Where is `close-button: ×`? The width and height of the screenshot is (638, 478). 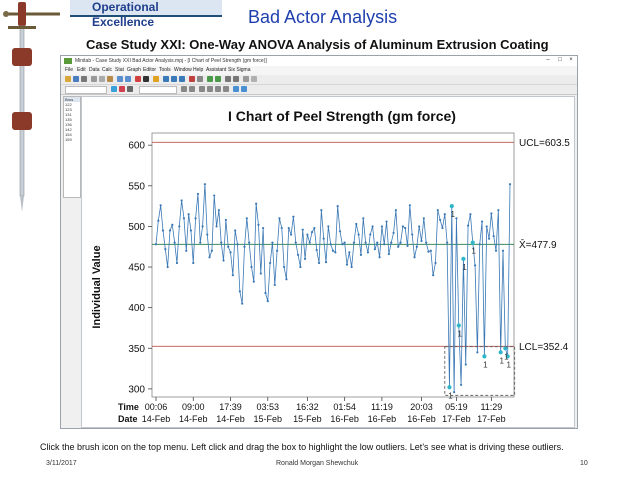
close-button: × is located at coordinates (571, 60).